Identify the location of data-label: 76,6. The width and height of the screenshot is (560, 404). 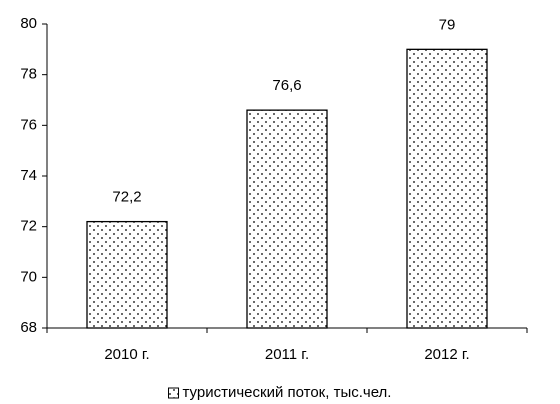
(286, 85).